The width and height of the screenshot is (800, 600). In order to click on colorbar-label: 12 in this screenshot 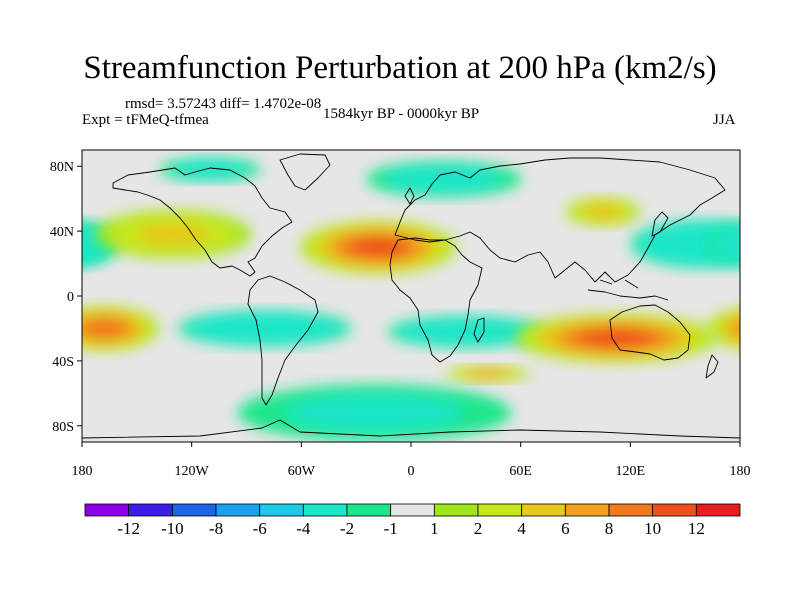, I will do `click(696, 528)`.